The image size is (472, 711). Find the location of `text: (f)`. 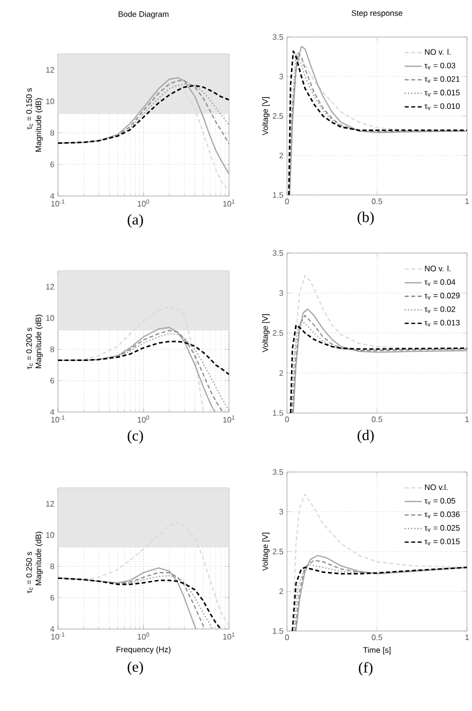

text: (f) is located at coordinates (365, 669).